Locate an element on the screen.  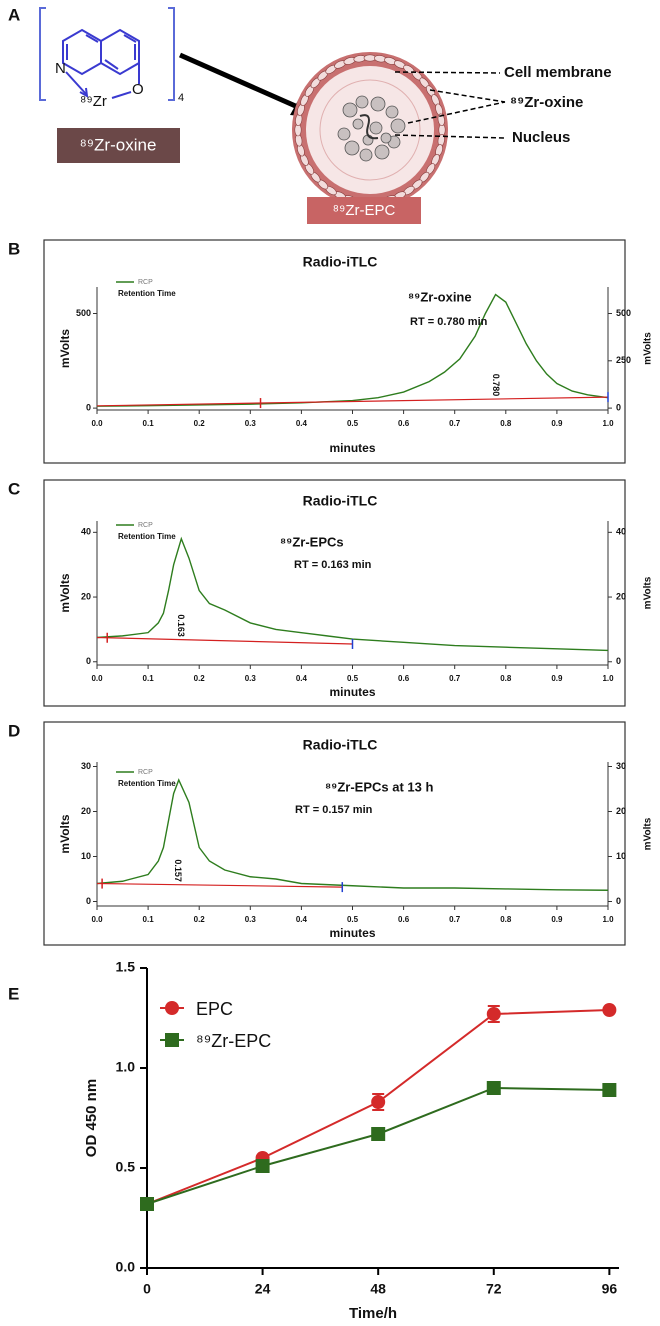
count-subscript: 4 is located at coordinates (181, 98).